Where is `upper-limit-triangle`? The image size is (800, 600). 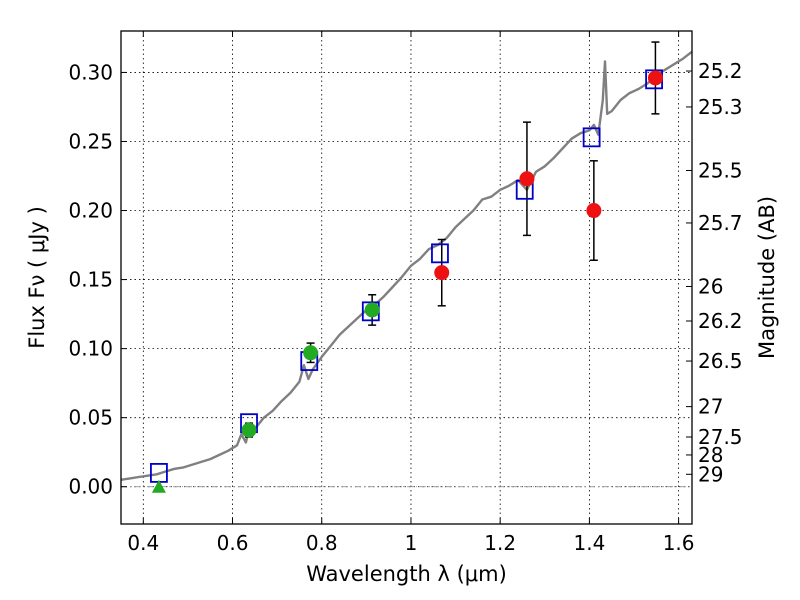
upper-limit-triangle is located at coordinates (158, 486).